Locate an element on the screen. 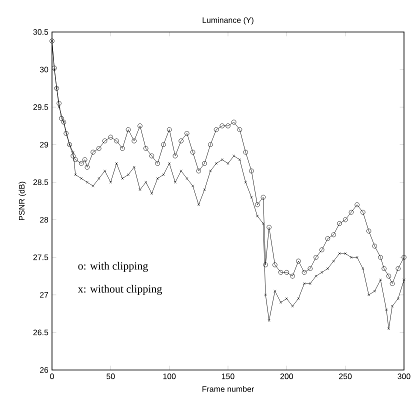 This screenshot has width=415, height=405. annotation: o: with clipping is located at coordinates (113, 267).